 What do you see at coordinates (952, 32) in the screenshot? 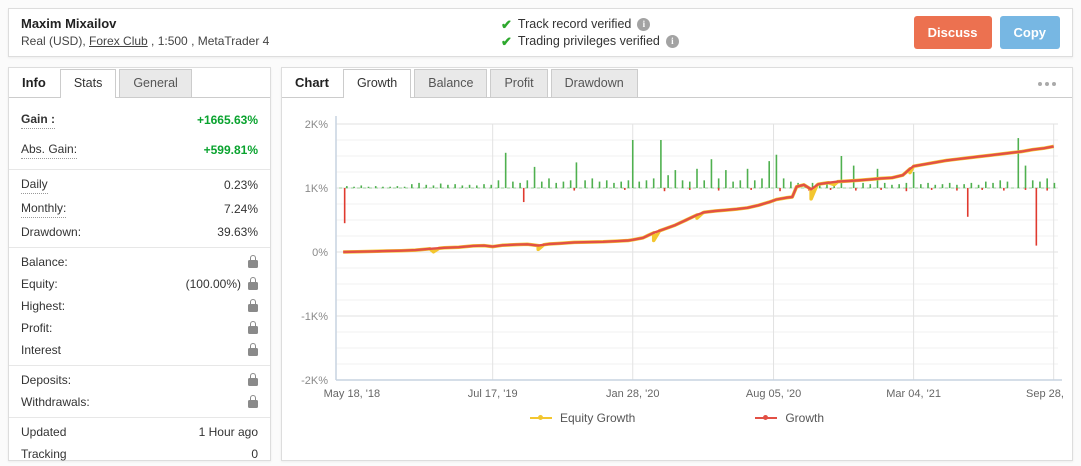
I see `discuss-button: Discuss` at bounding box center [952, 32].